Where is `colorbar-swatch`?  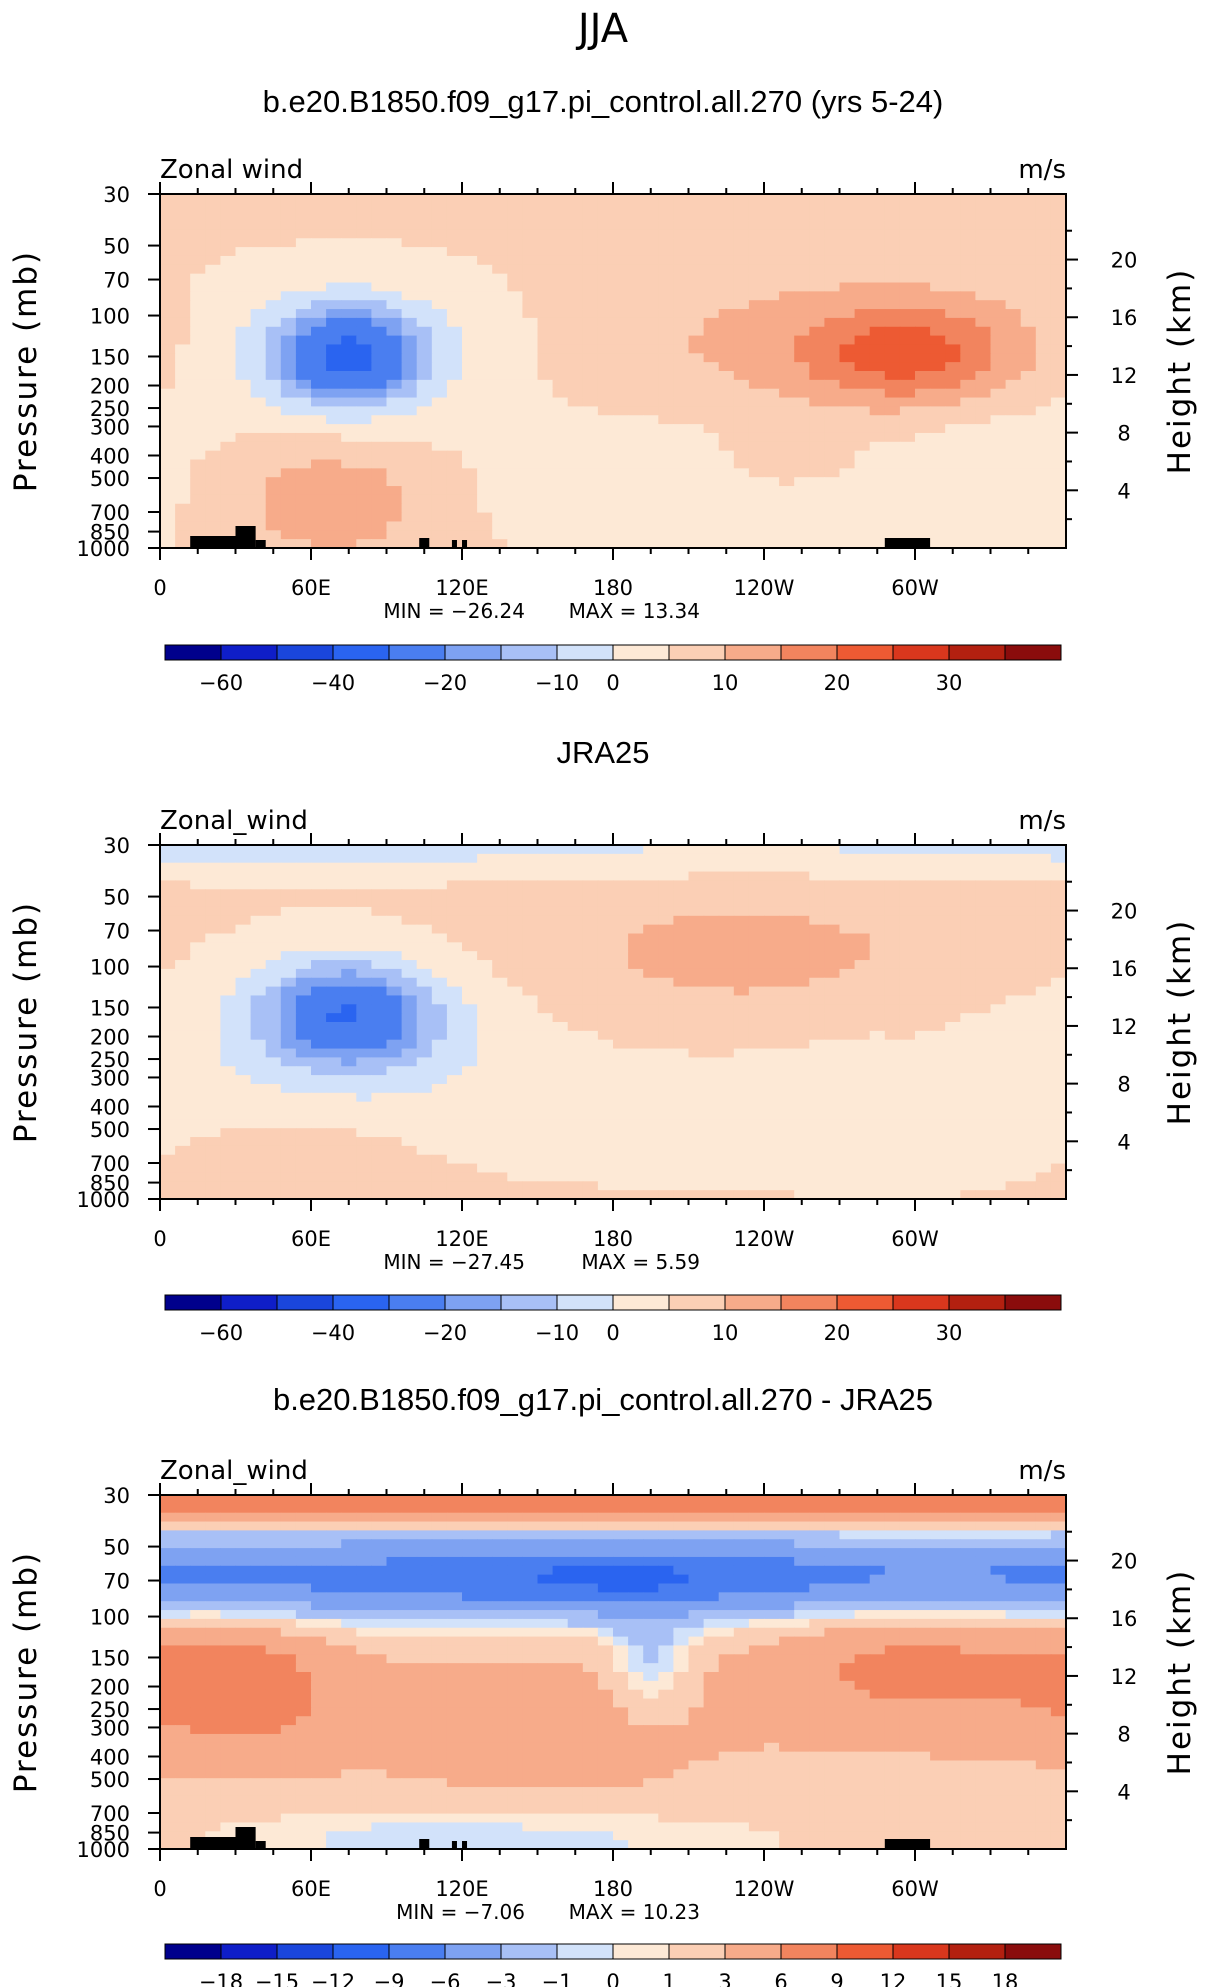 colorbar-swatch is located at coordinates (865, 652).